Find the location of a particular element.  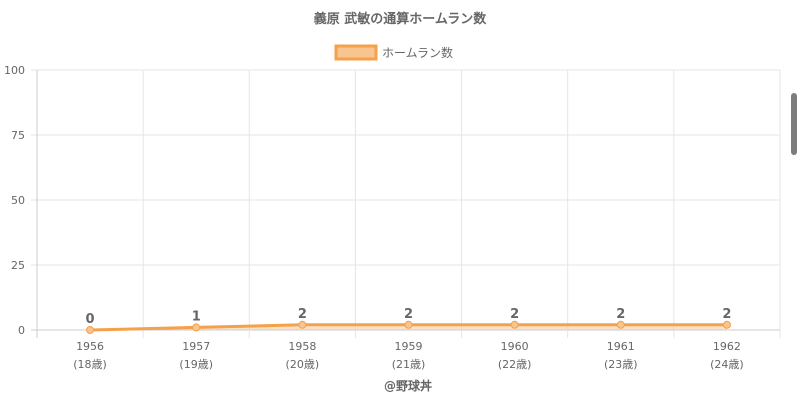

data-label: 0 is located at coordinates (90, 319).